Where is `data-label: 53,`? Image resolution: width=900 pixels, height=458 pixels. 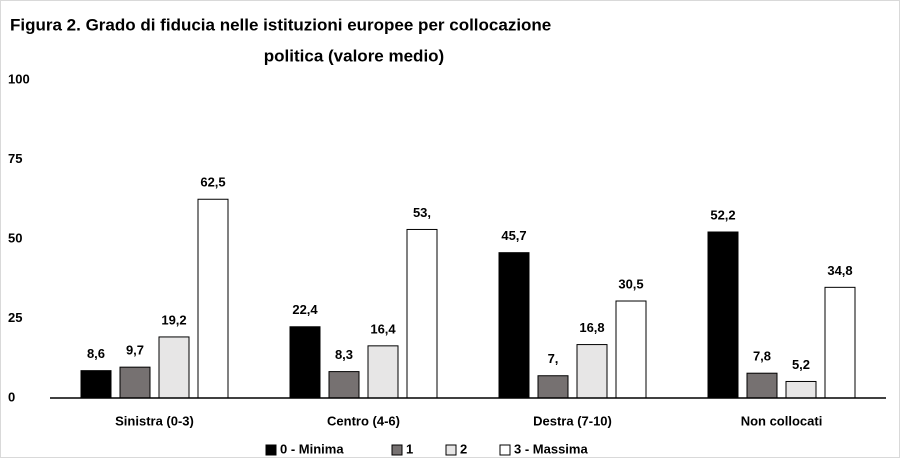
data-label: 53, is located at coordinates (422, 212).